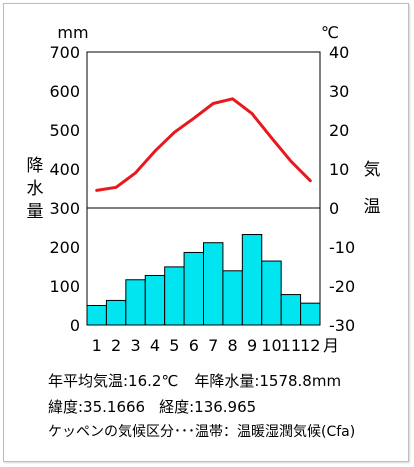 The width and height of the screenshot is (414, 467). What do you see at coordinates (268, 381) in the screenshot?
I see `annual-precipitation: 年降水量:1578.8mm` at bounding box center [268, 381].